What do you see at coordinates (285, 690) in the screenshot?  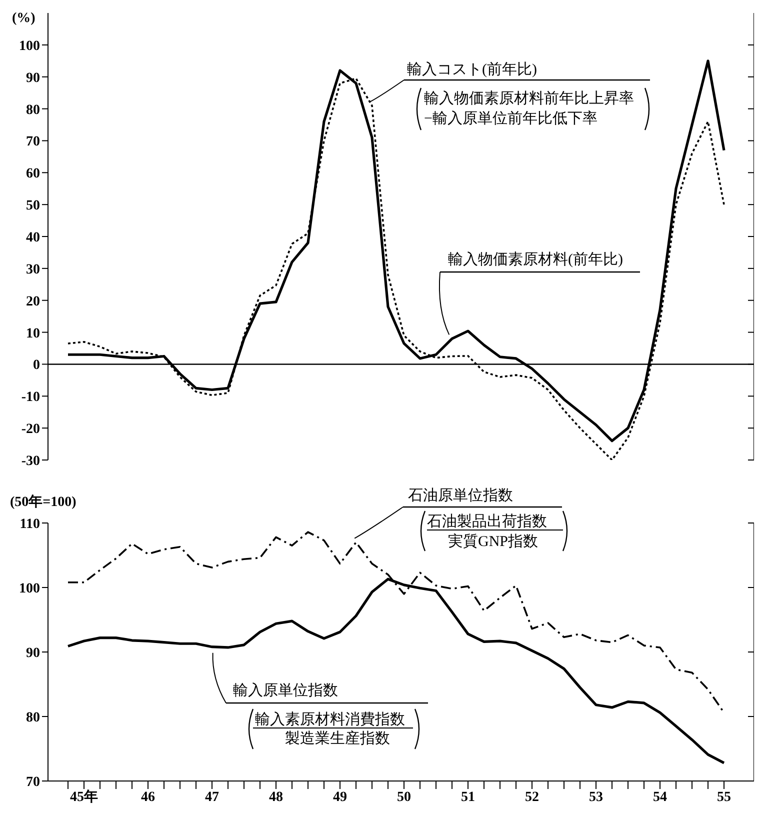 I see `text: 輸入原単位指数` at bounding box center [285, 690].